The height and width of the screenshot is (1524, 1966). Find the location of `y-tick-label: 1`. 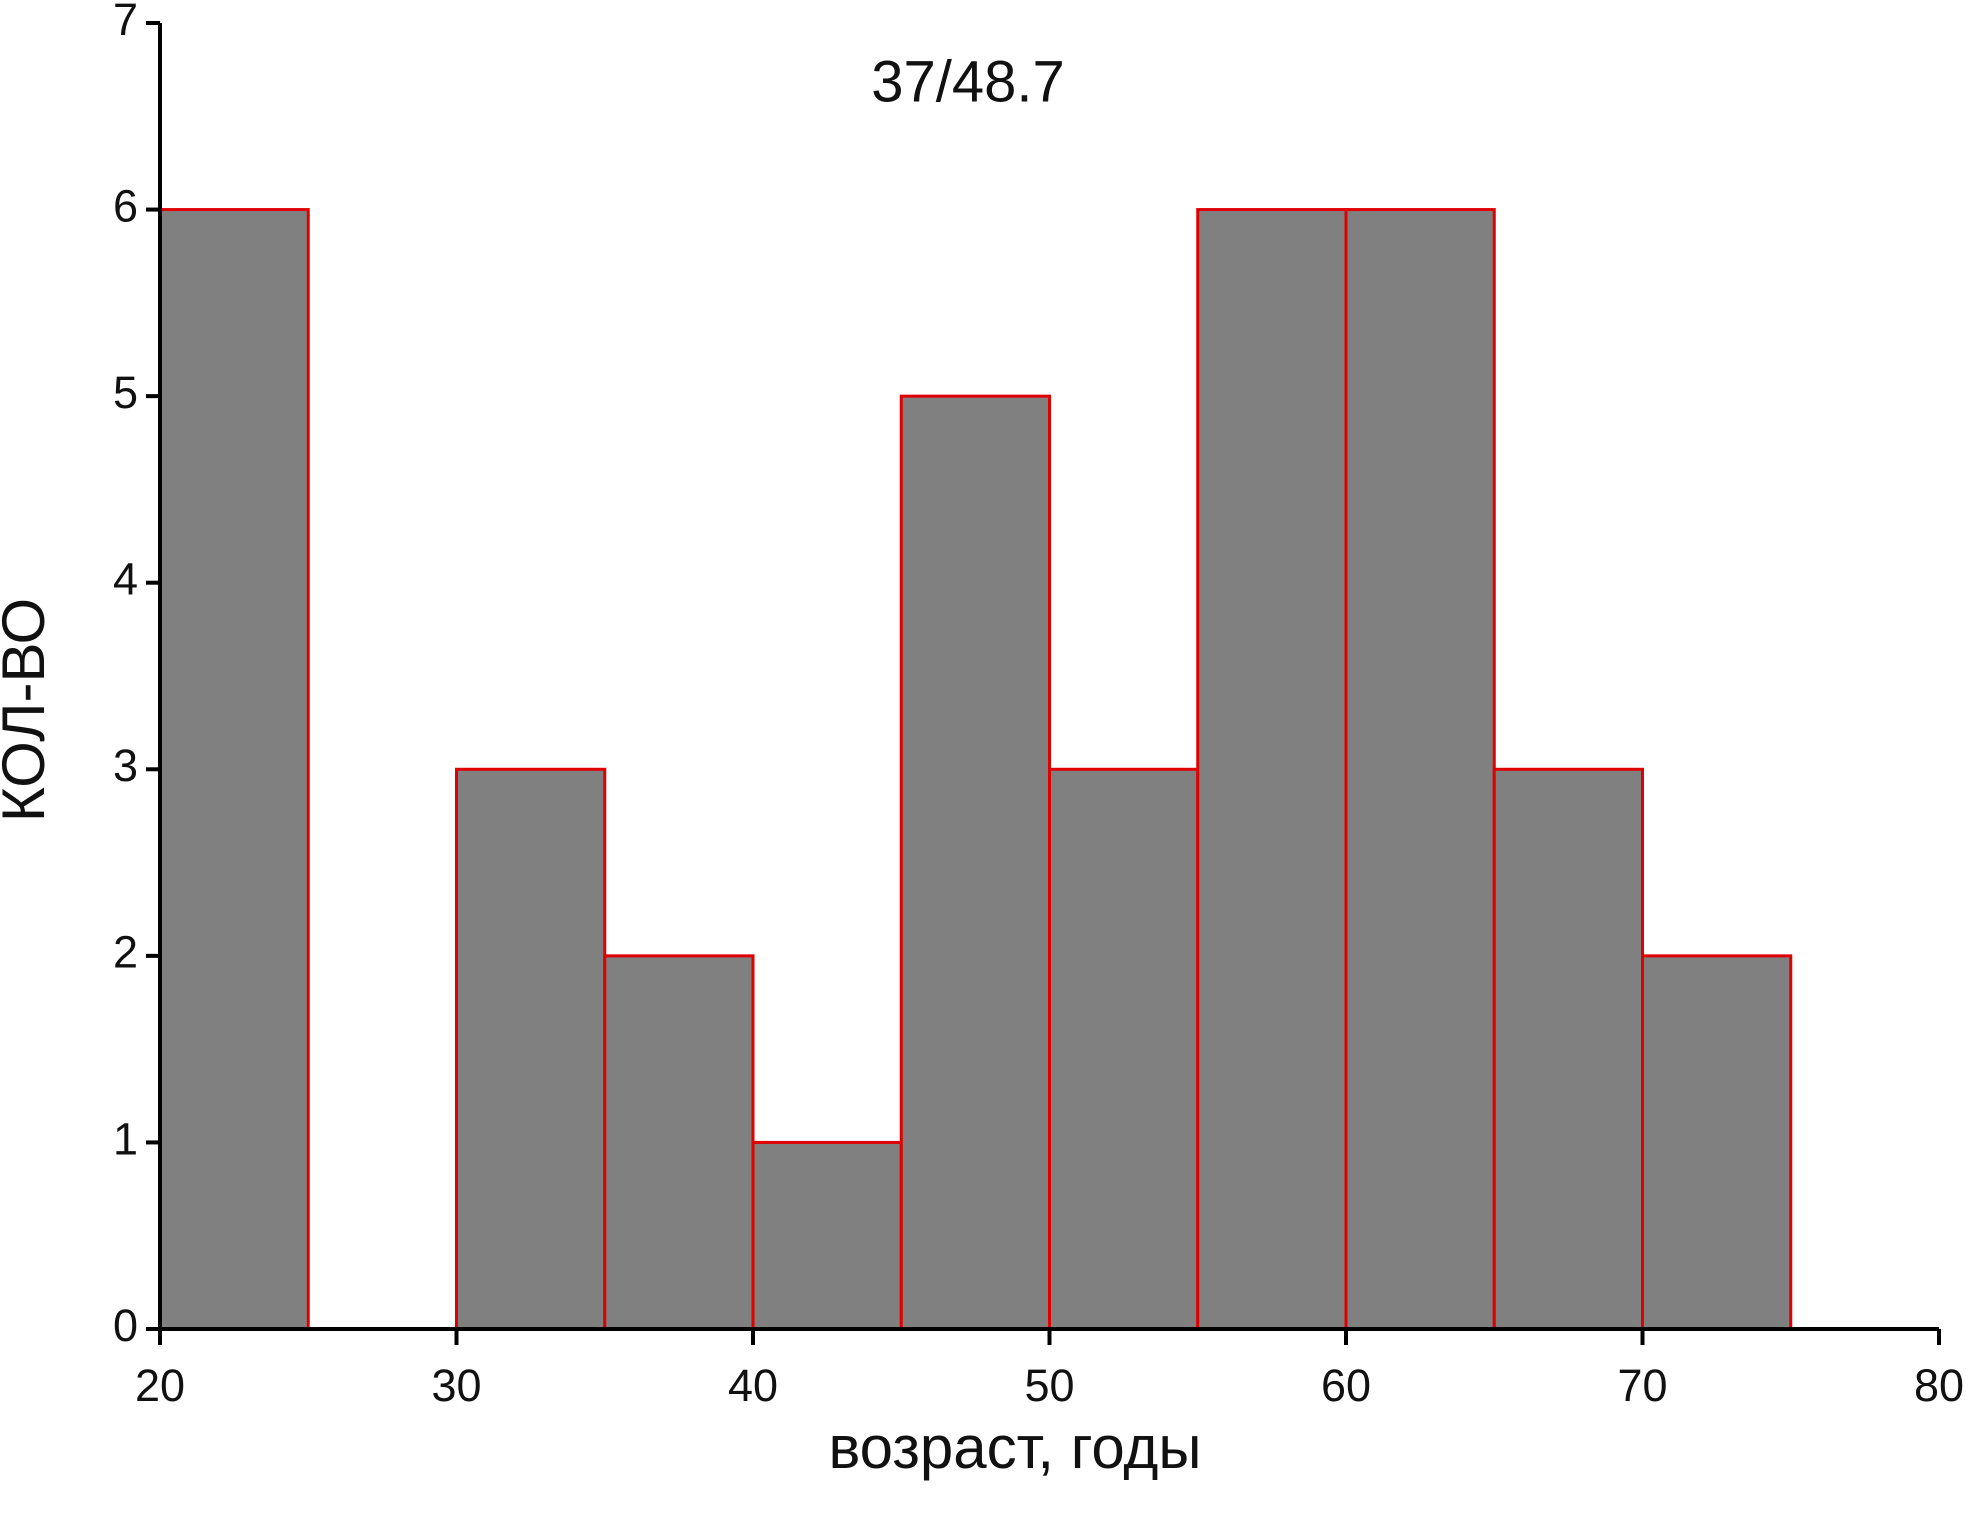

y-tick-label: 1 is located at coordinates (125, 1138).